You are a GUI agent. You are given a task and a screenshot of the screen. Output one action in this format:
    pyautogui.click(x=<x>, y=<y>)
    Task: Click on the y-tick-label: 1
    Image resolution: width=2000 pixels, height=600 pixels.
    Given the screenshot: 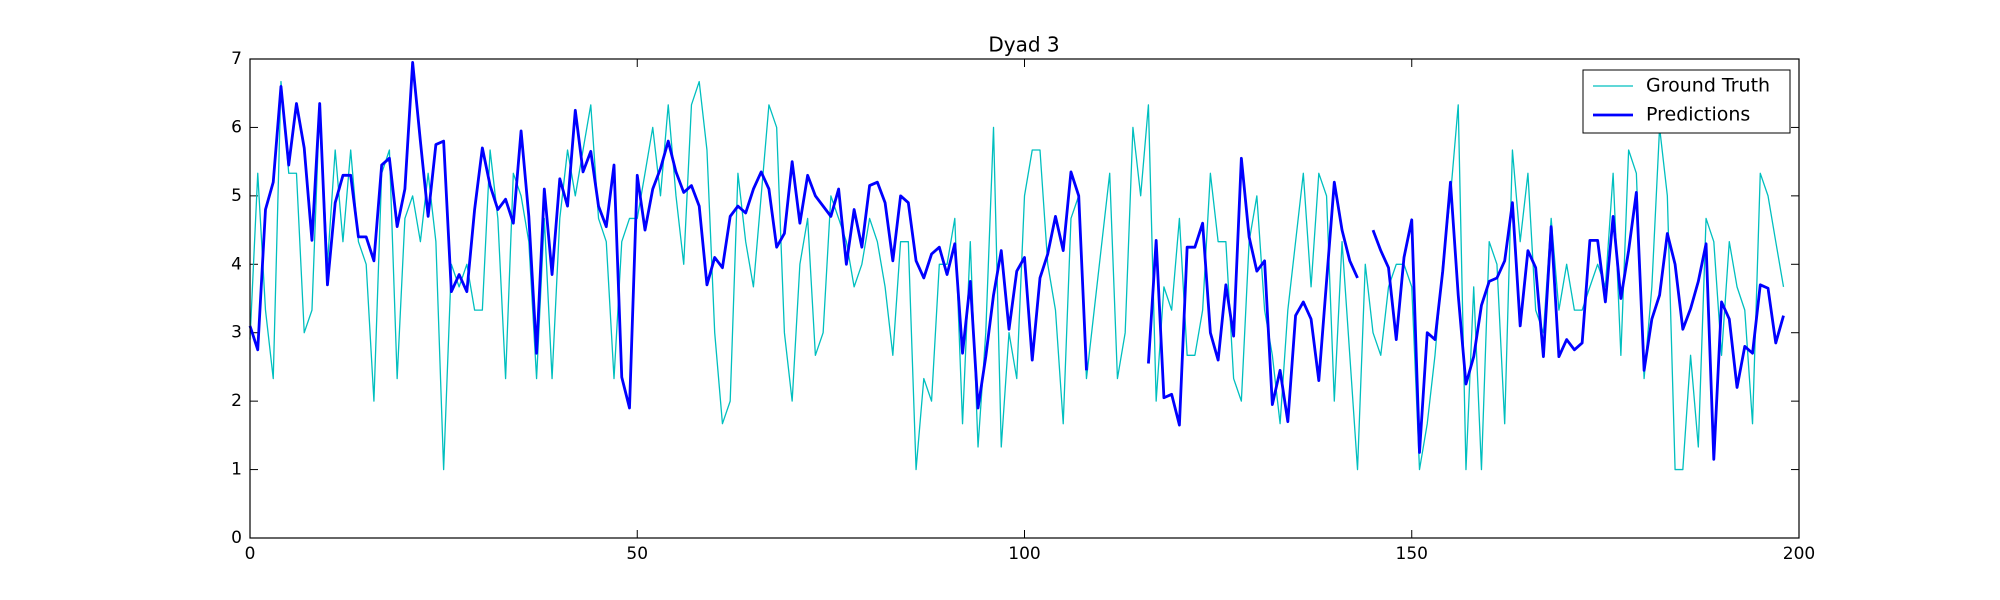 What is the action you would take?
    pyautogui.click(x=236, y=470)
    